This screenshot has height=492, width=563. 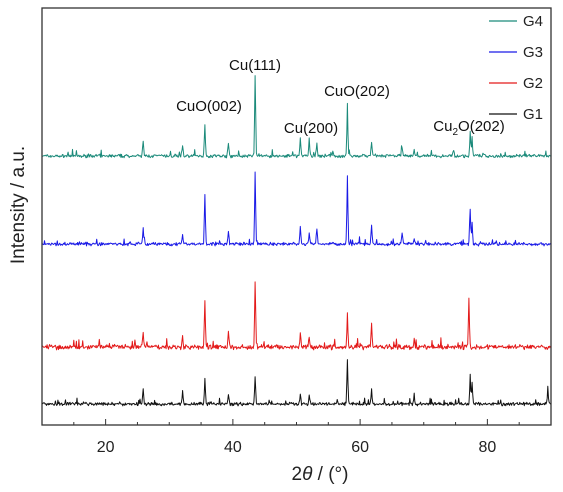 I want to click on legend: G4 G3 G2 G1, so click(x=516, y=68).